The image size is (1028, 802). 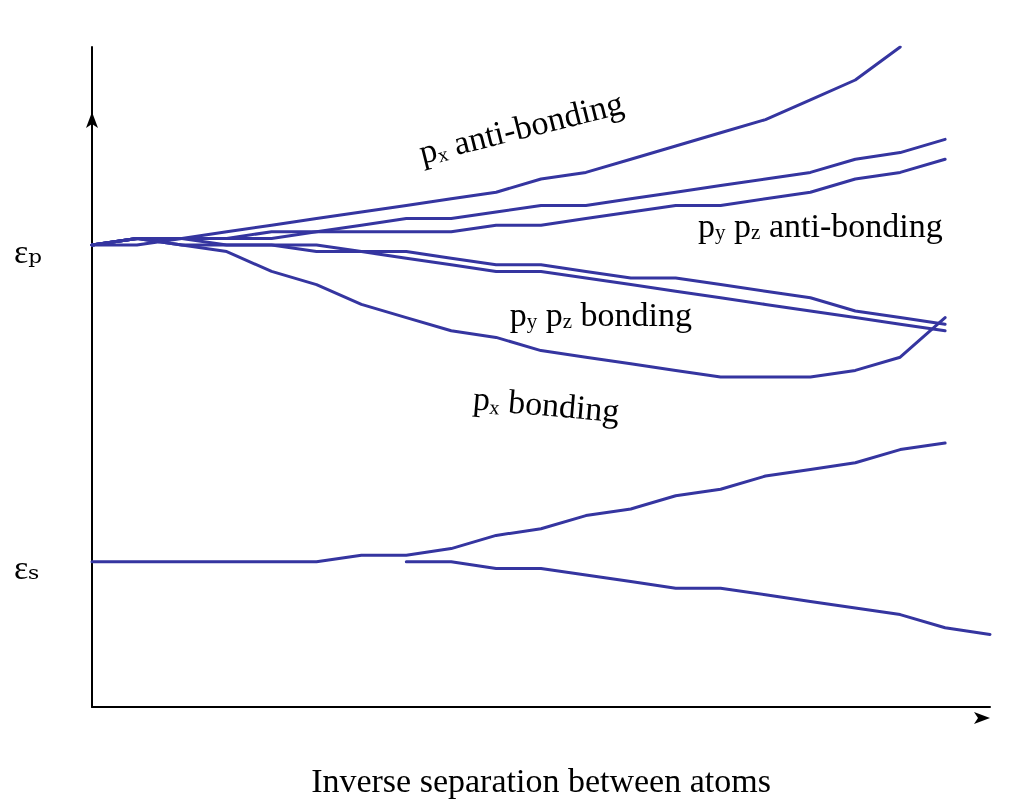 I want to click on x-axis-title: Inverse separation between atoms, so click(x=541, y=780).